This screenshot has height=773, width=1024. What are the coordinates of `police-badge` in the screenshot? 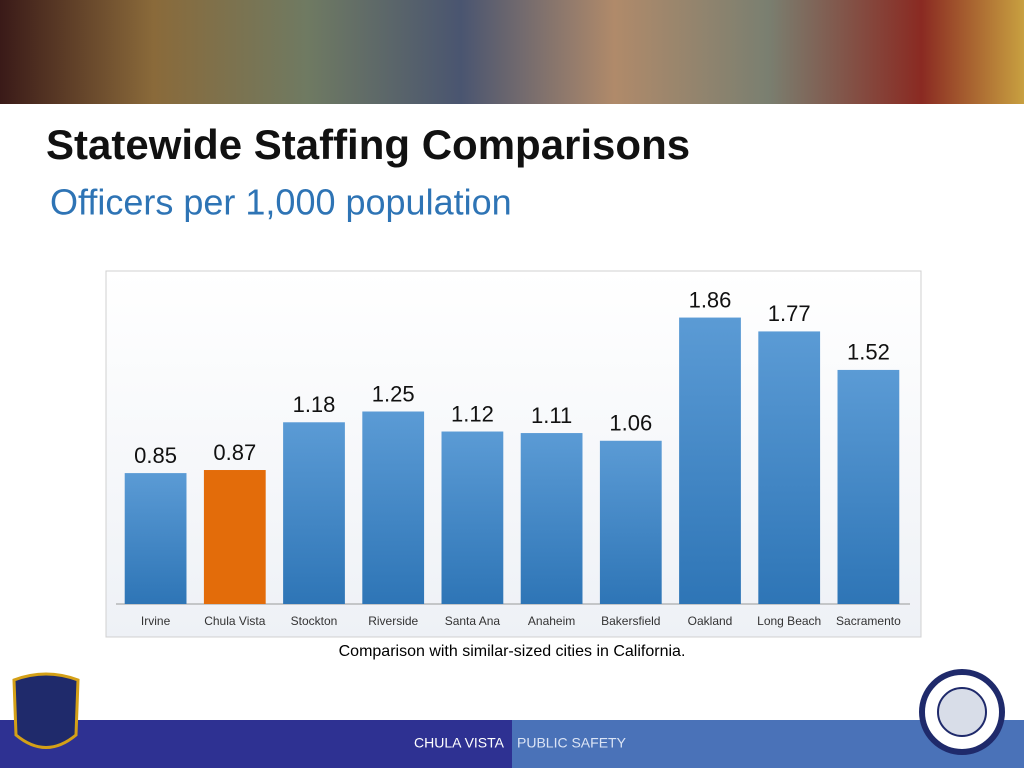 It's located at (46, 710).